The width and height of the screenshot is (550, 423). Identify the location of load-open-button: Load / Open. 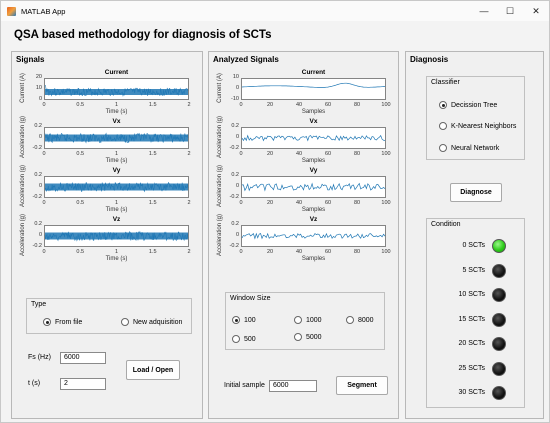
(153, 370).